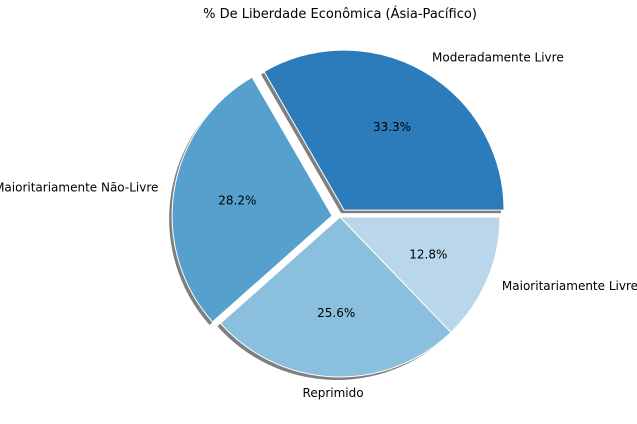 Image resolution: width=637 pixels, height=424 pixels. Describe the element at coordinates (392, 127) in the screenshot. I see `slice-percent-moderadamente-livre: 33.3%` at that location.